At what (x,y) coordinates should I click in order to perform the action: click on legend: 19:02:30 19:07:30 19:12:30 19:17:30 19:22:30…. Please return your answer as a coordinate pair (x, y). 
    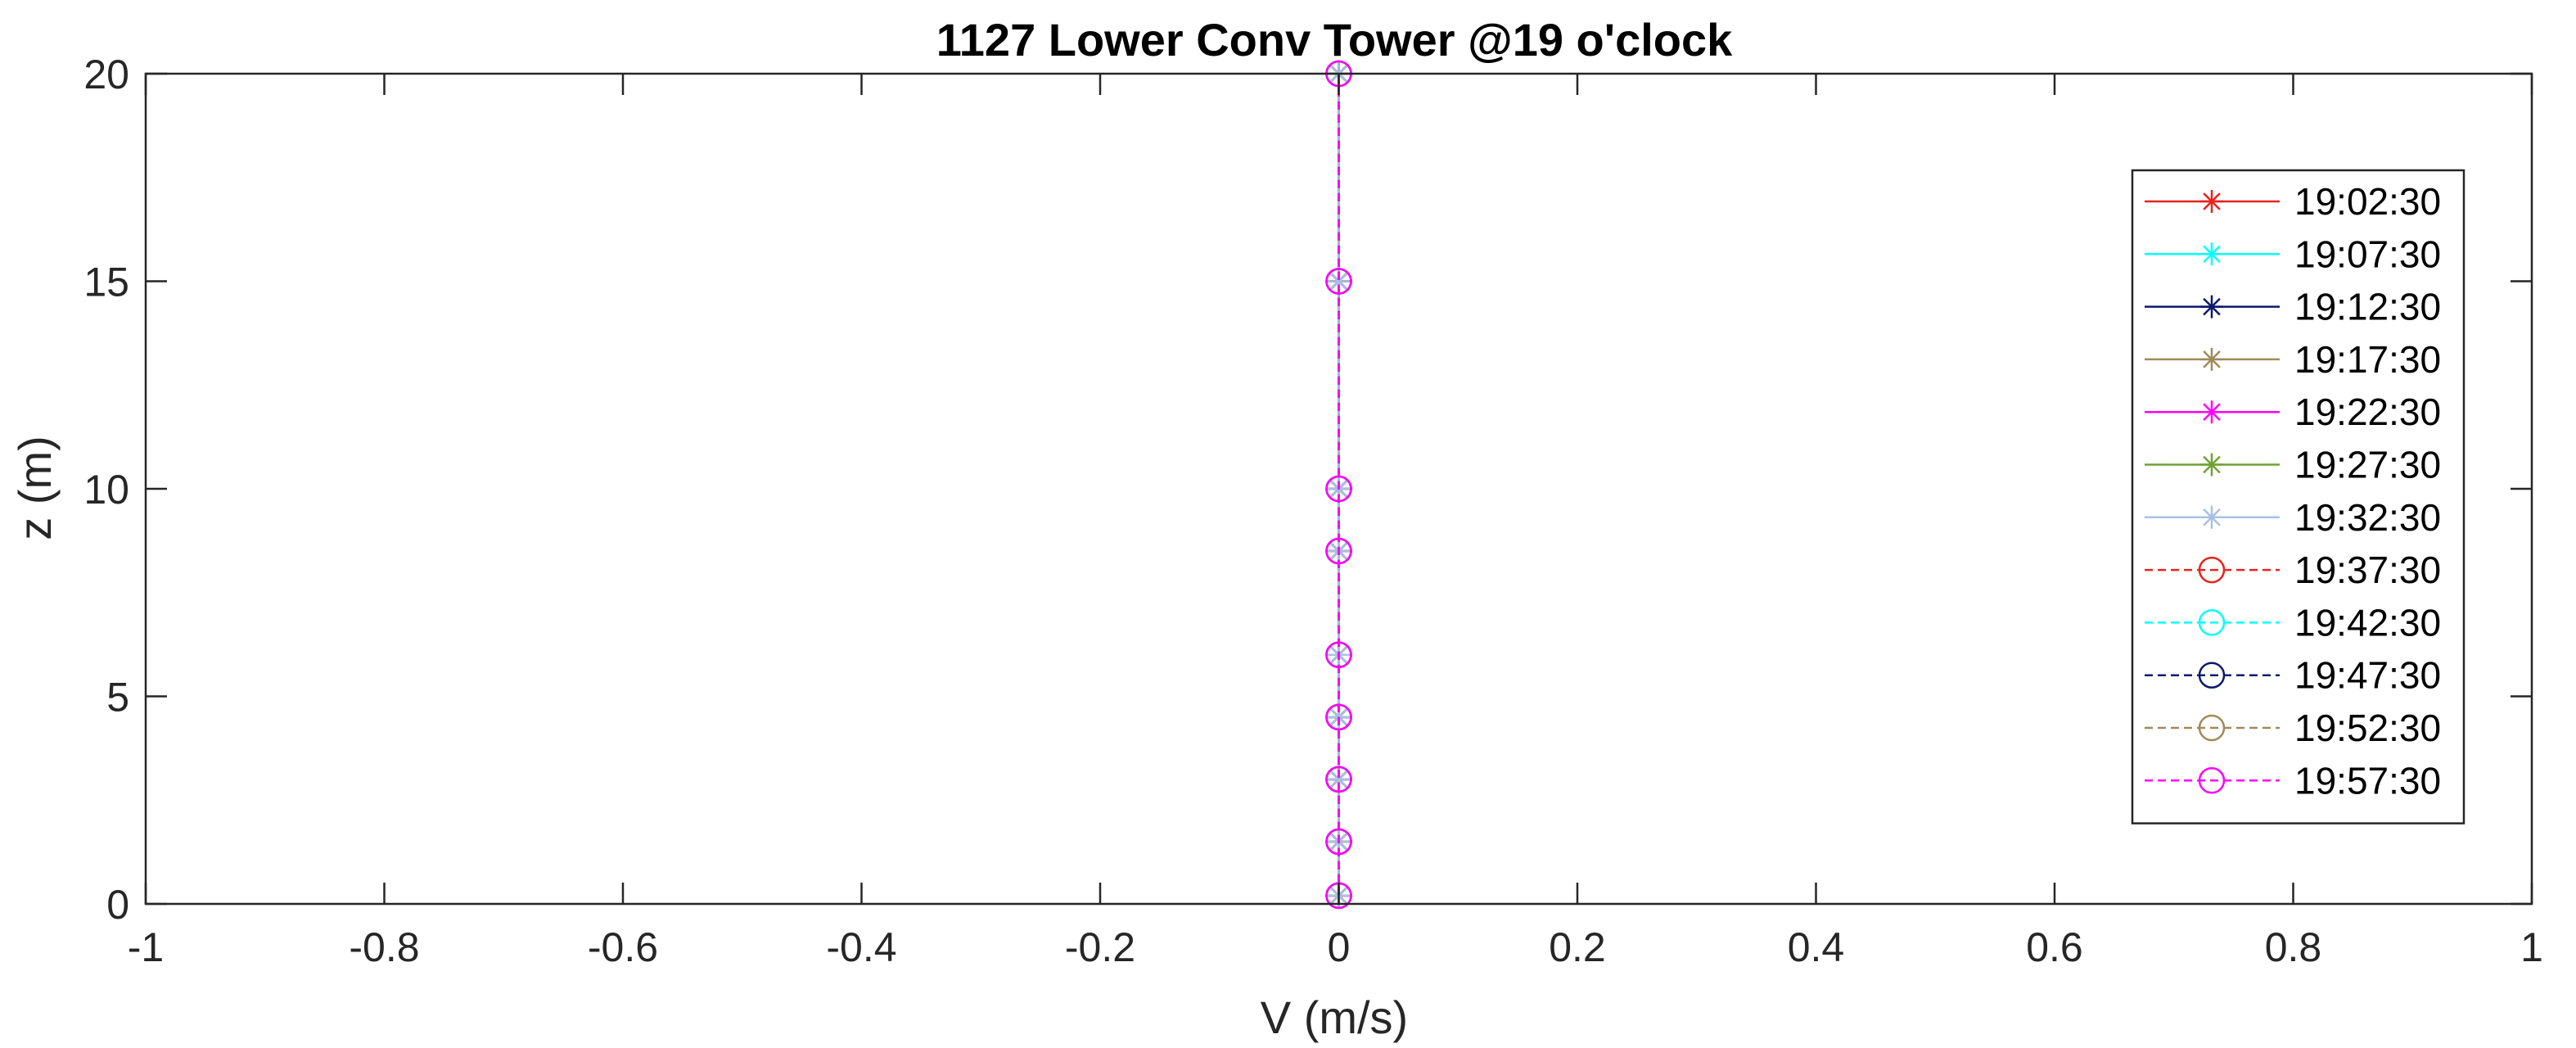
    Looking at the image, I should click on (2298, 496).